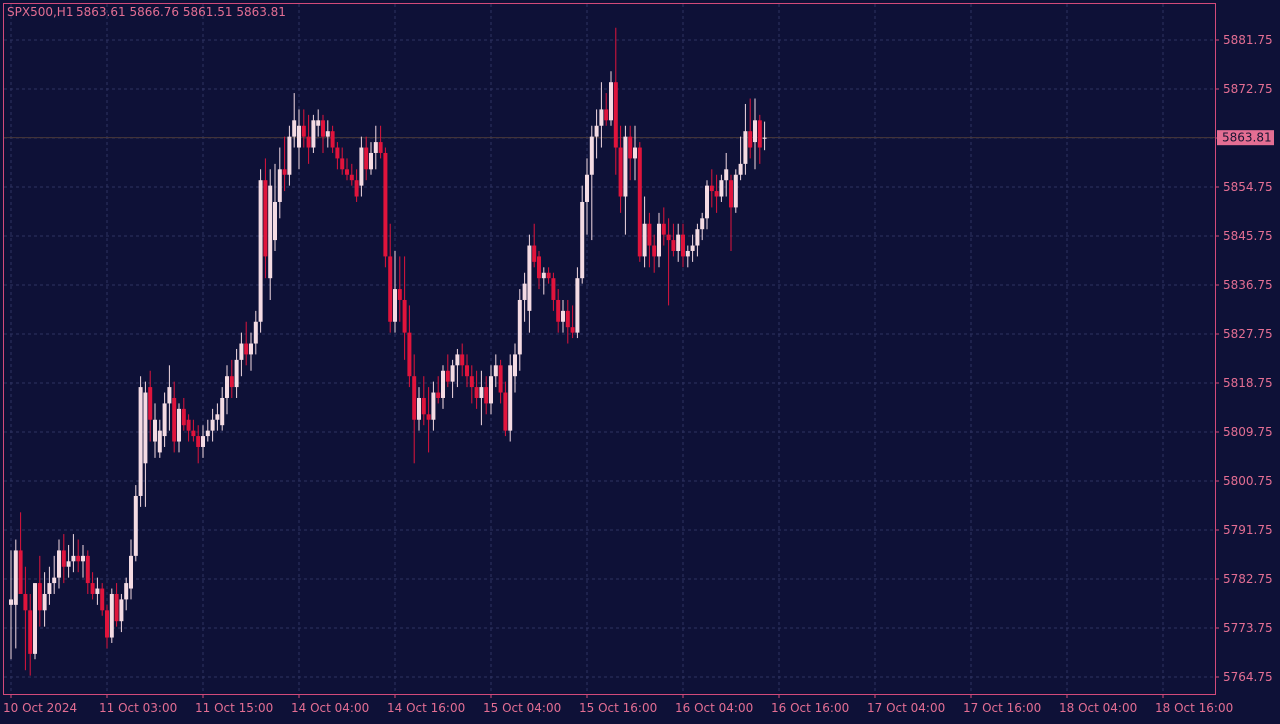 This screenshot has width=1280, height=724. What do you see at coordinates (1248, 481) in the screenshot?
I see `y-tick-label: 5800.75` at bounding box center [1248, 481].